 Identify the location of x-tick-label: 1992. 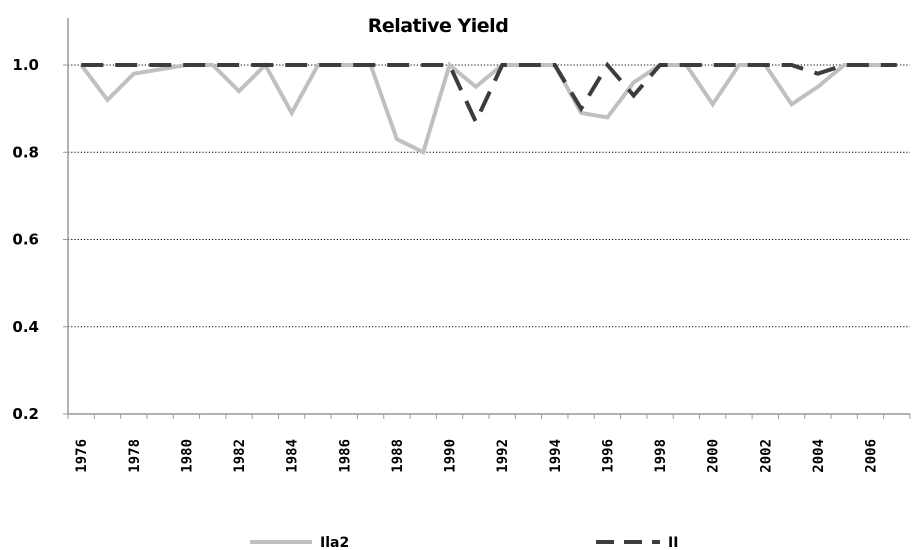
(503, 456).